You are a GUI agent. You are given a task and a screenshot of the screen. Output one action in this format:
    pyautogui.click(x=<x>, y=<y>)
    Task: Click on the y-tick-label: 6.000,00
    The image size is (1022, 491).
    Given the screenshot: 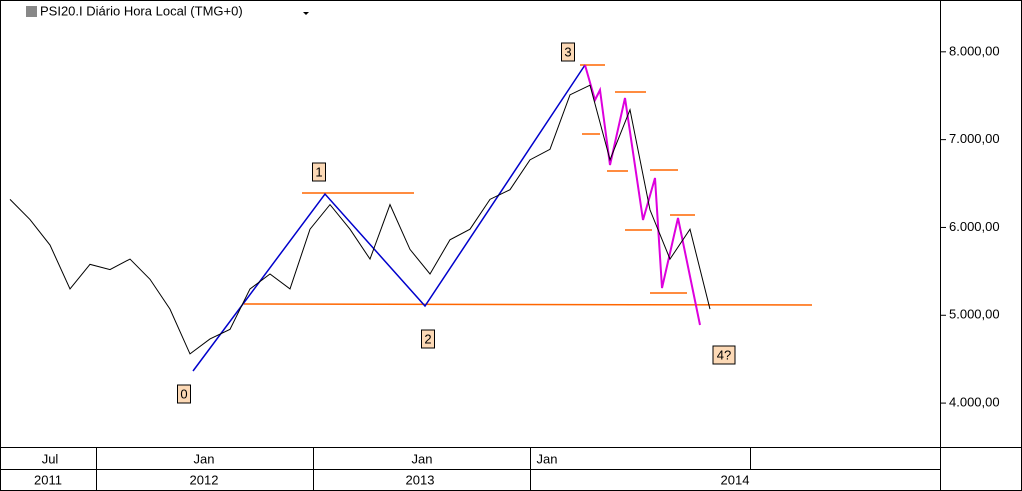 What is the action you would take?
    pyautogui.click(x=974, y=226)
    